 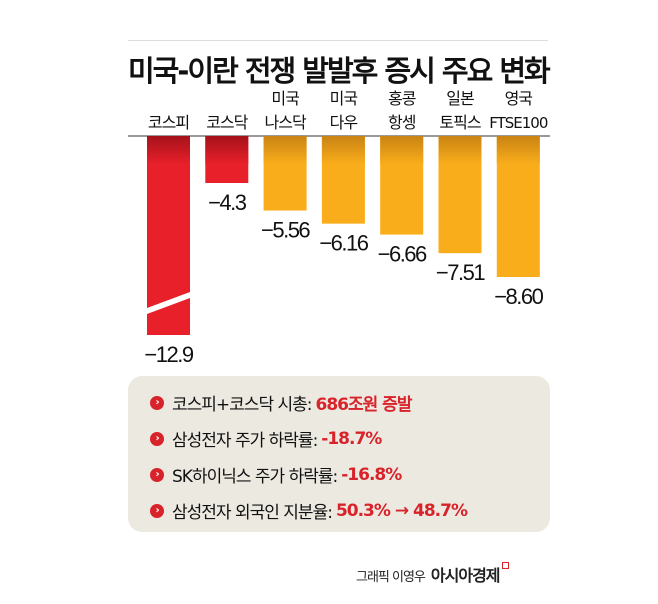 What do you see at coordinates (285, 230) in the screenshot?
I see `value-label: −5.56` at bounding box center [285, 230].